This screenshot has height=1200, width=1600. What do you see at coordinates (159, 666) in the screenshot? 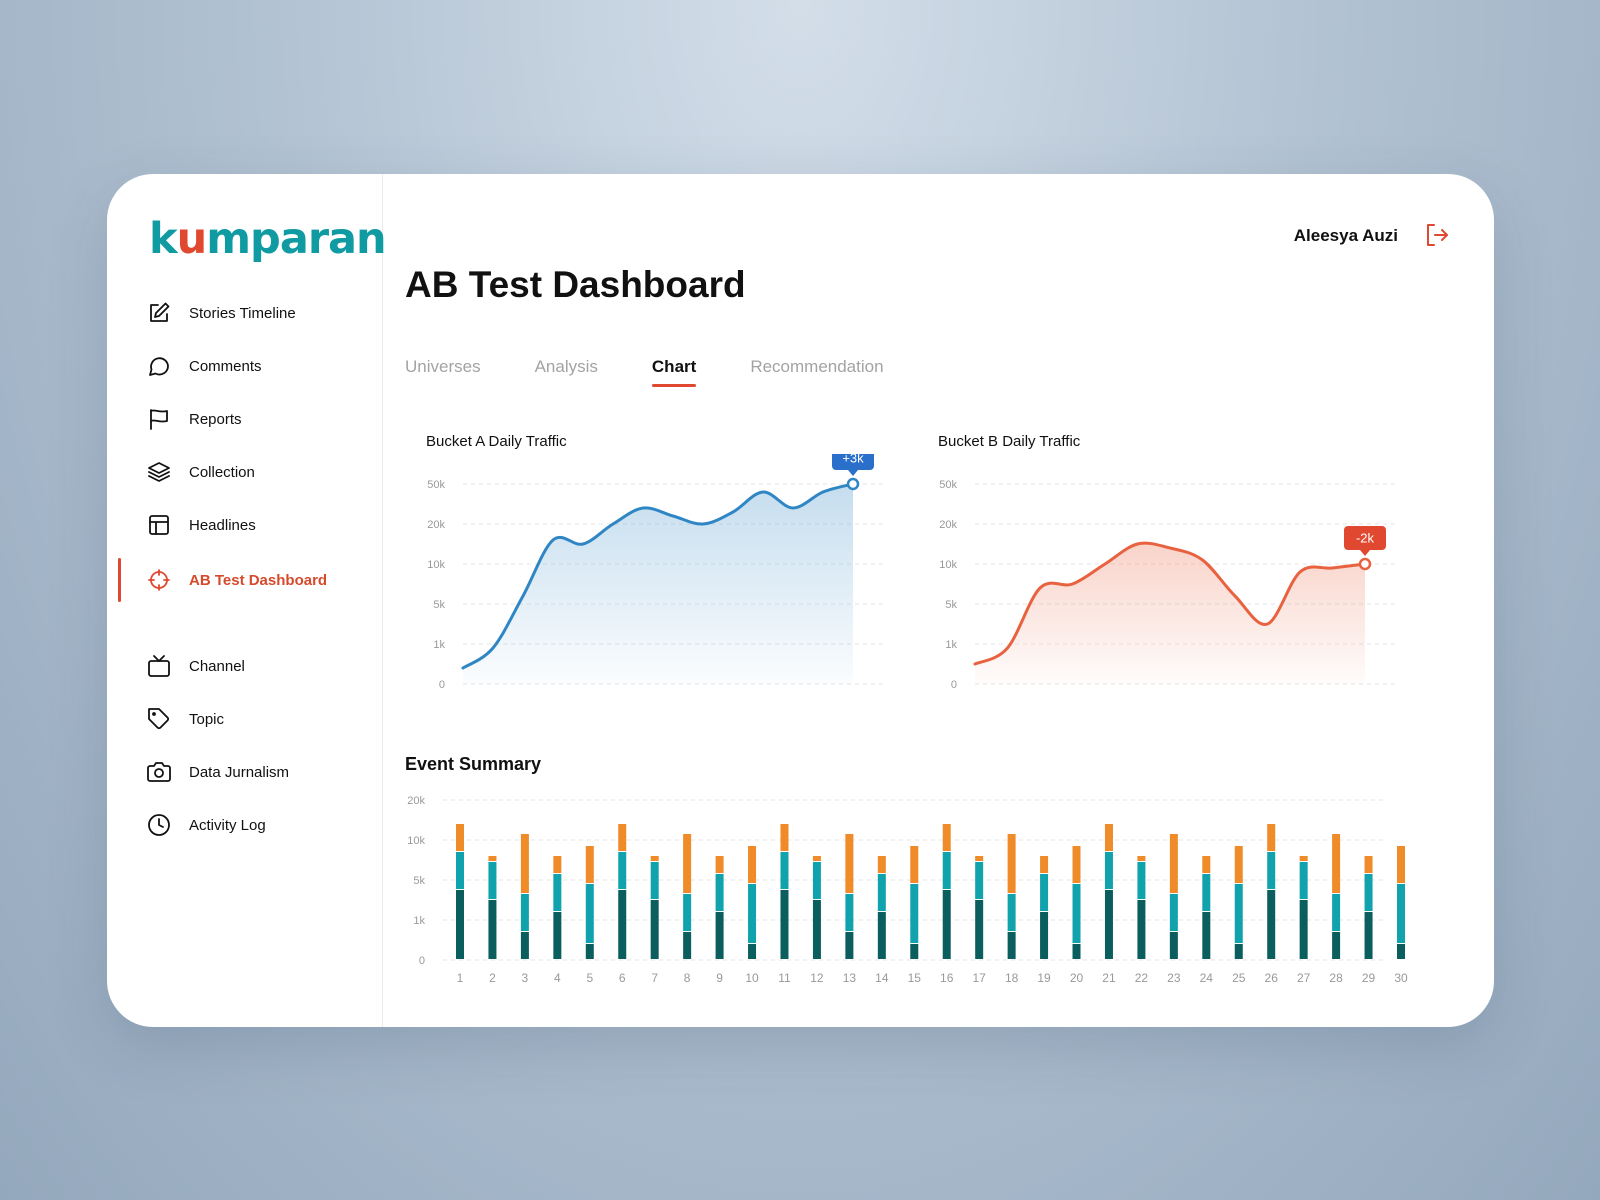
I see `tv-icon` at bounding box center [159, 666].